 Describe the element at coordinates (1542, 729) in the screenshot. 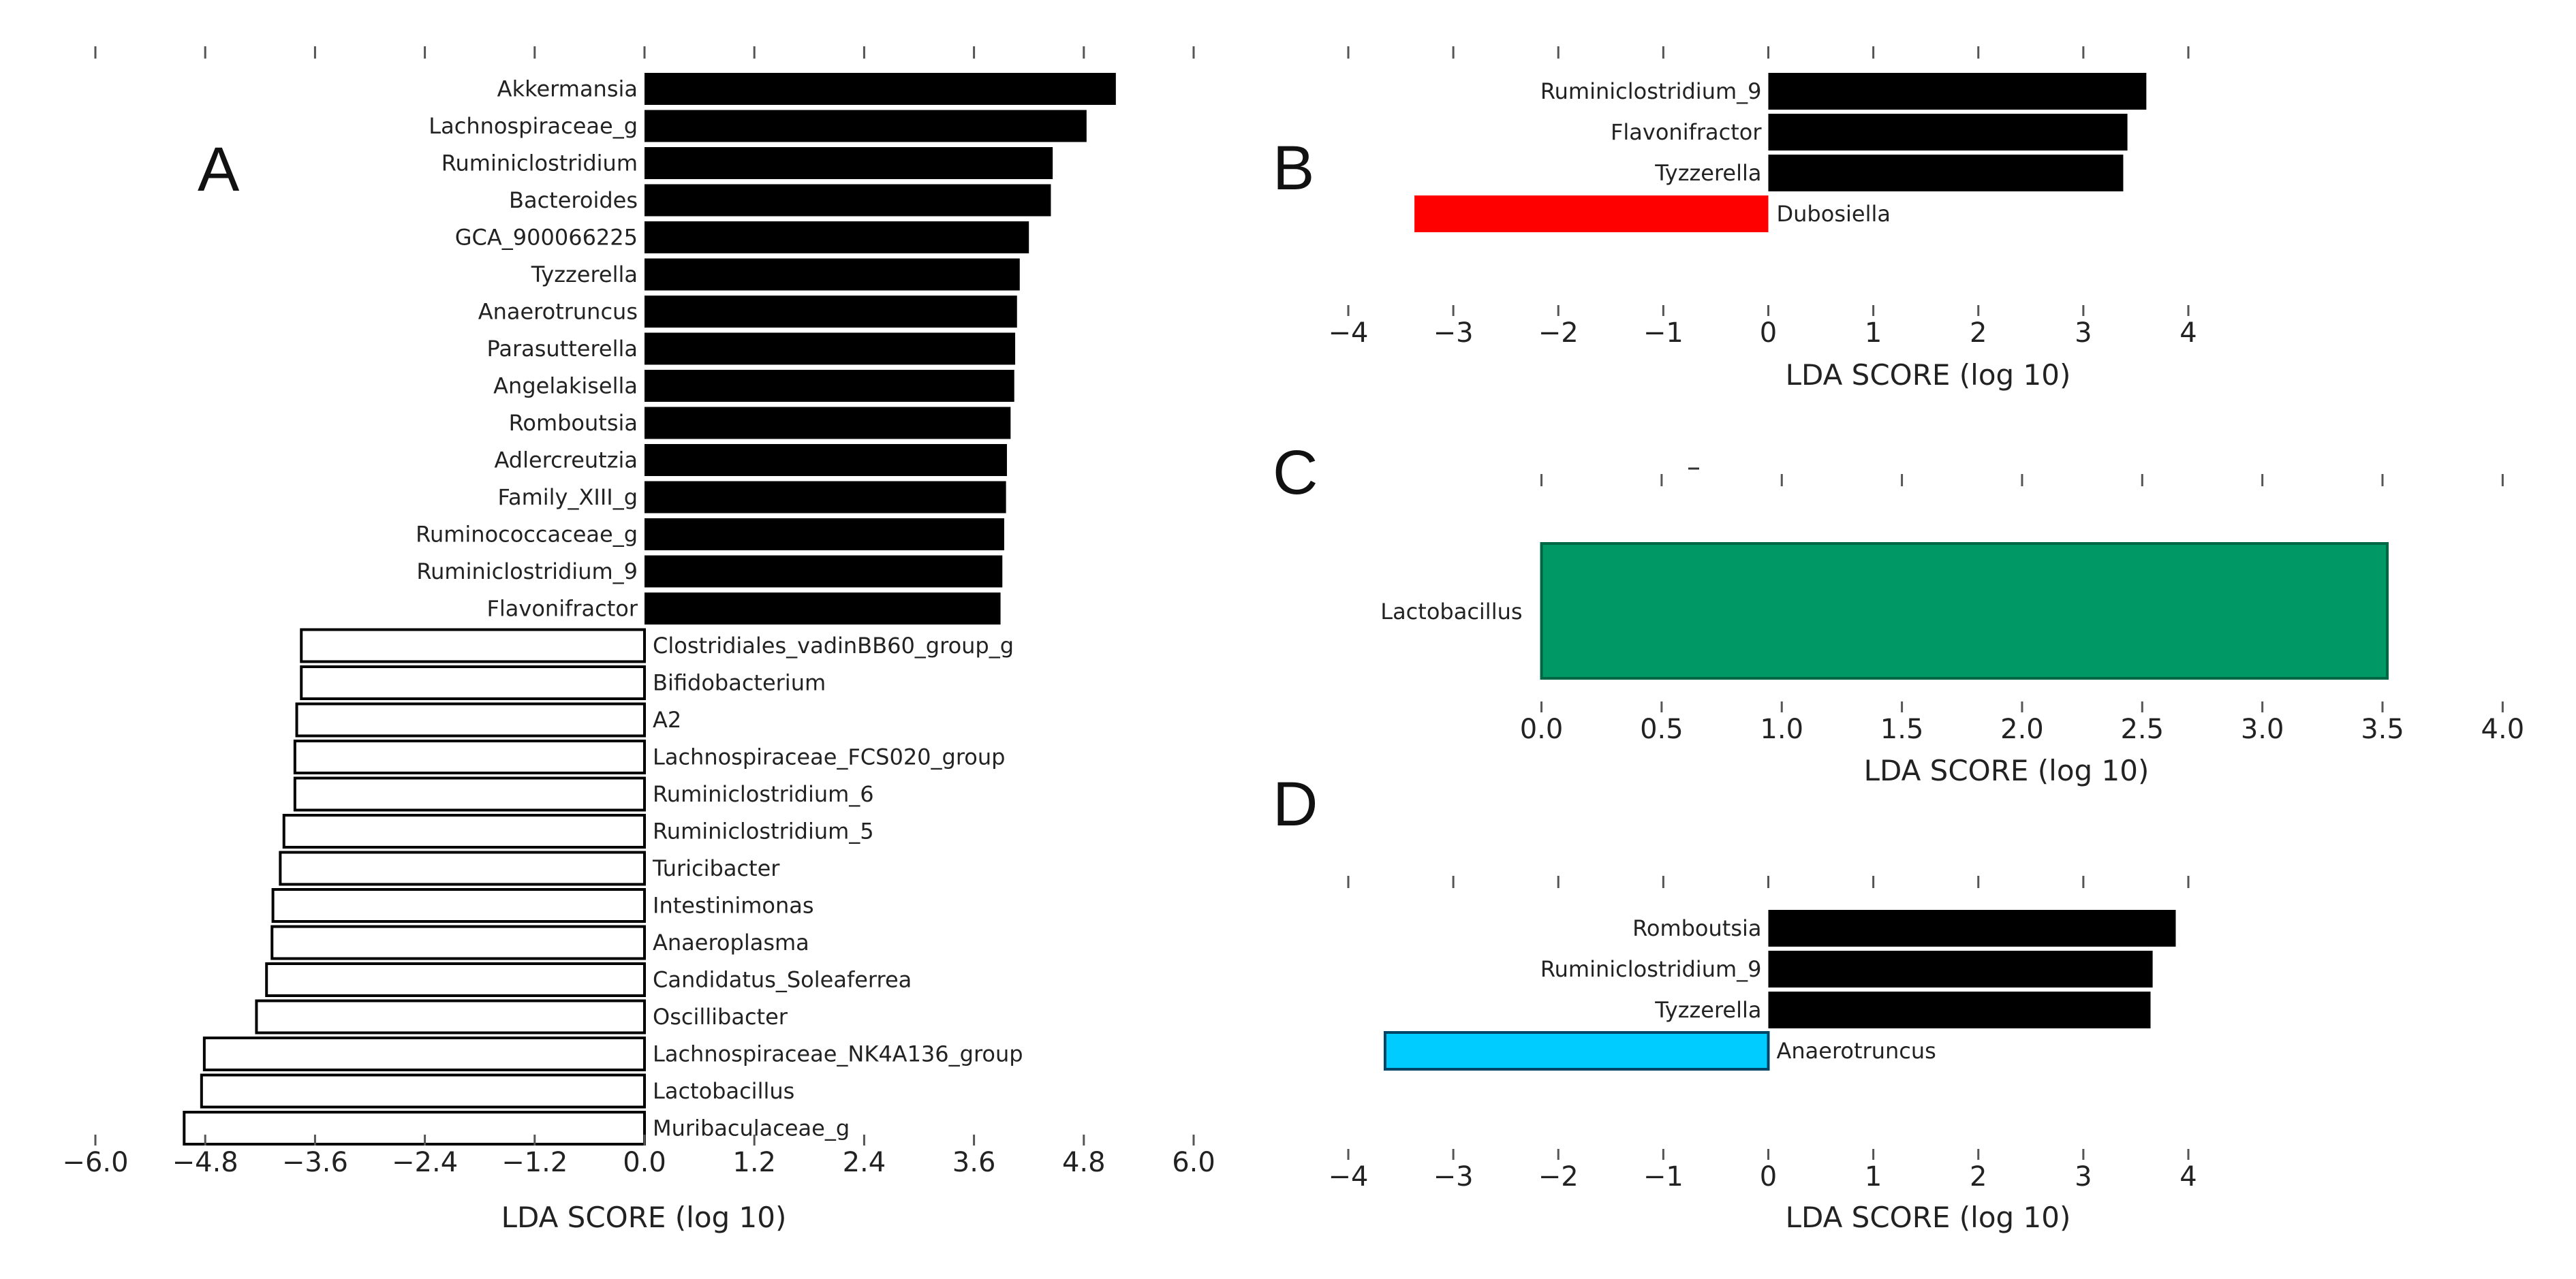

I see `x-tick-label: 0.0` at that location.